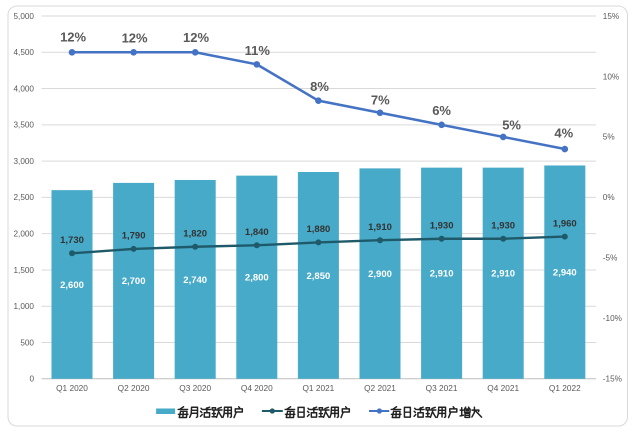 The image size is (635, 442). I want to click on svg-text: 2,000, so click(24, 233).